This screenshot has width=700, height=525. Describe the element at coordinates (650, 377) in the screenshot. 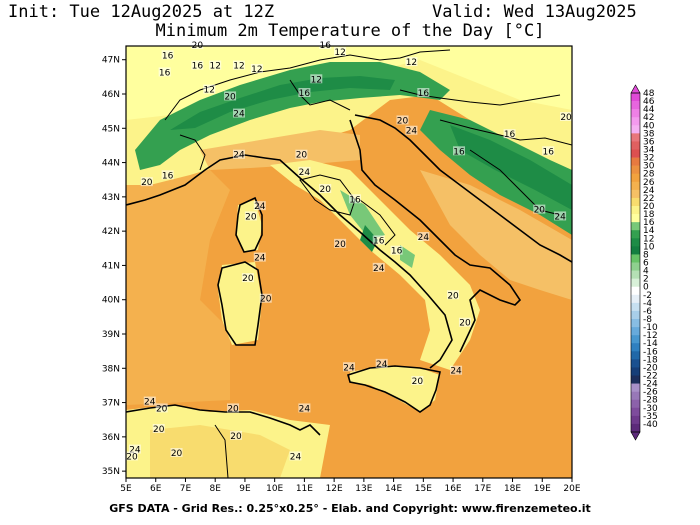

I see `colorbar-label: -22` at that location.